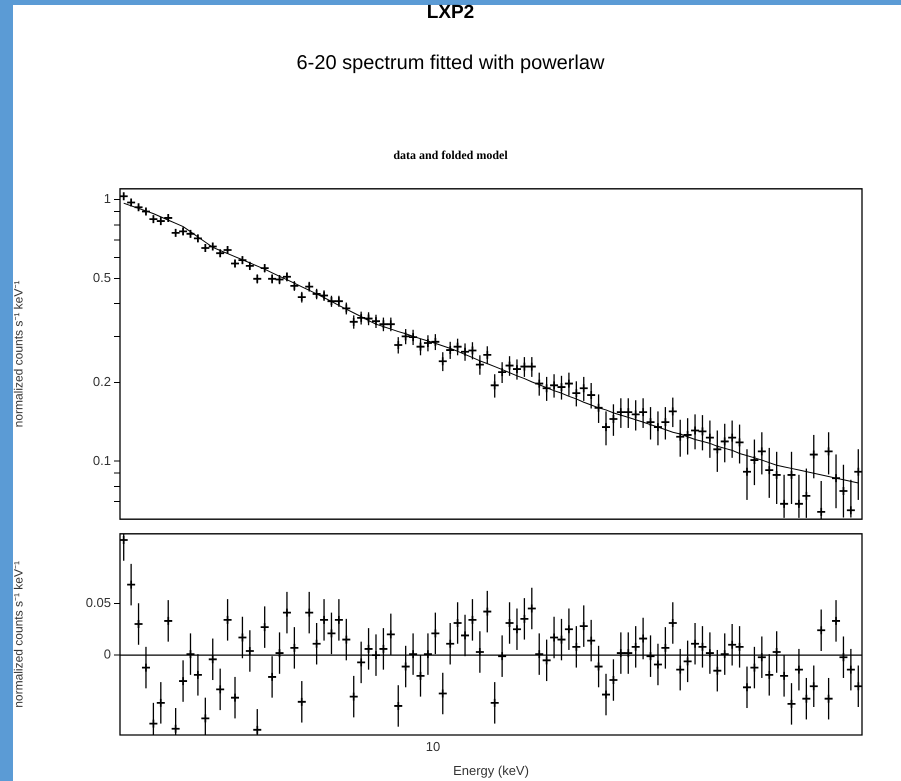 Image resolution: width=901 pixels, height=781 pixels. What do you see at coordinates (451, 63) in the screenshot?
I see `chart-subtitle: 6-20 spectrum fitted with powerlaw` at bounding box center [451, 63].